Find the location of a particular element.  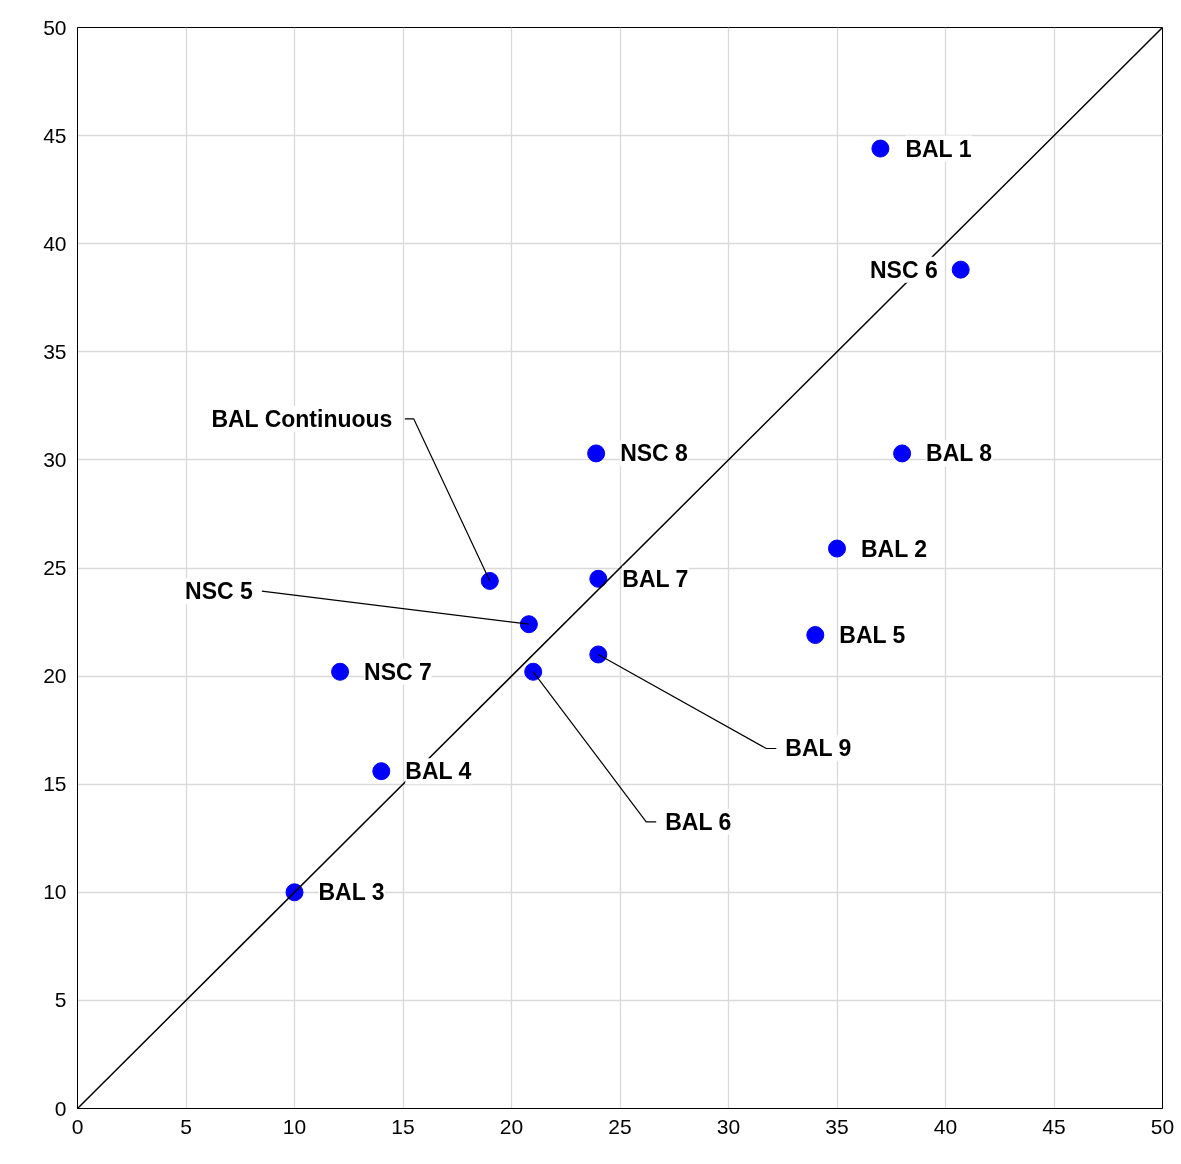

x-tick-label: 50 is located at coordinates (1162, 1126).